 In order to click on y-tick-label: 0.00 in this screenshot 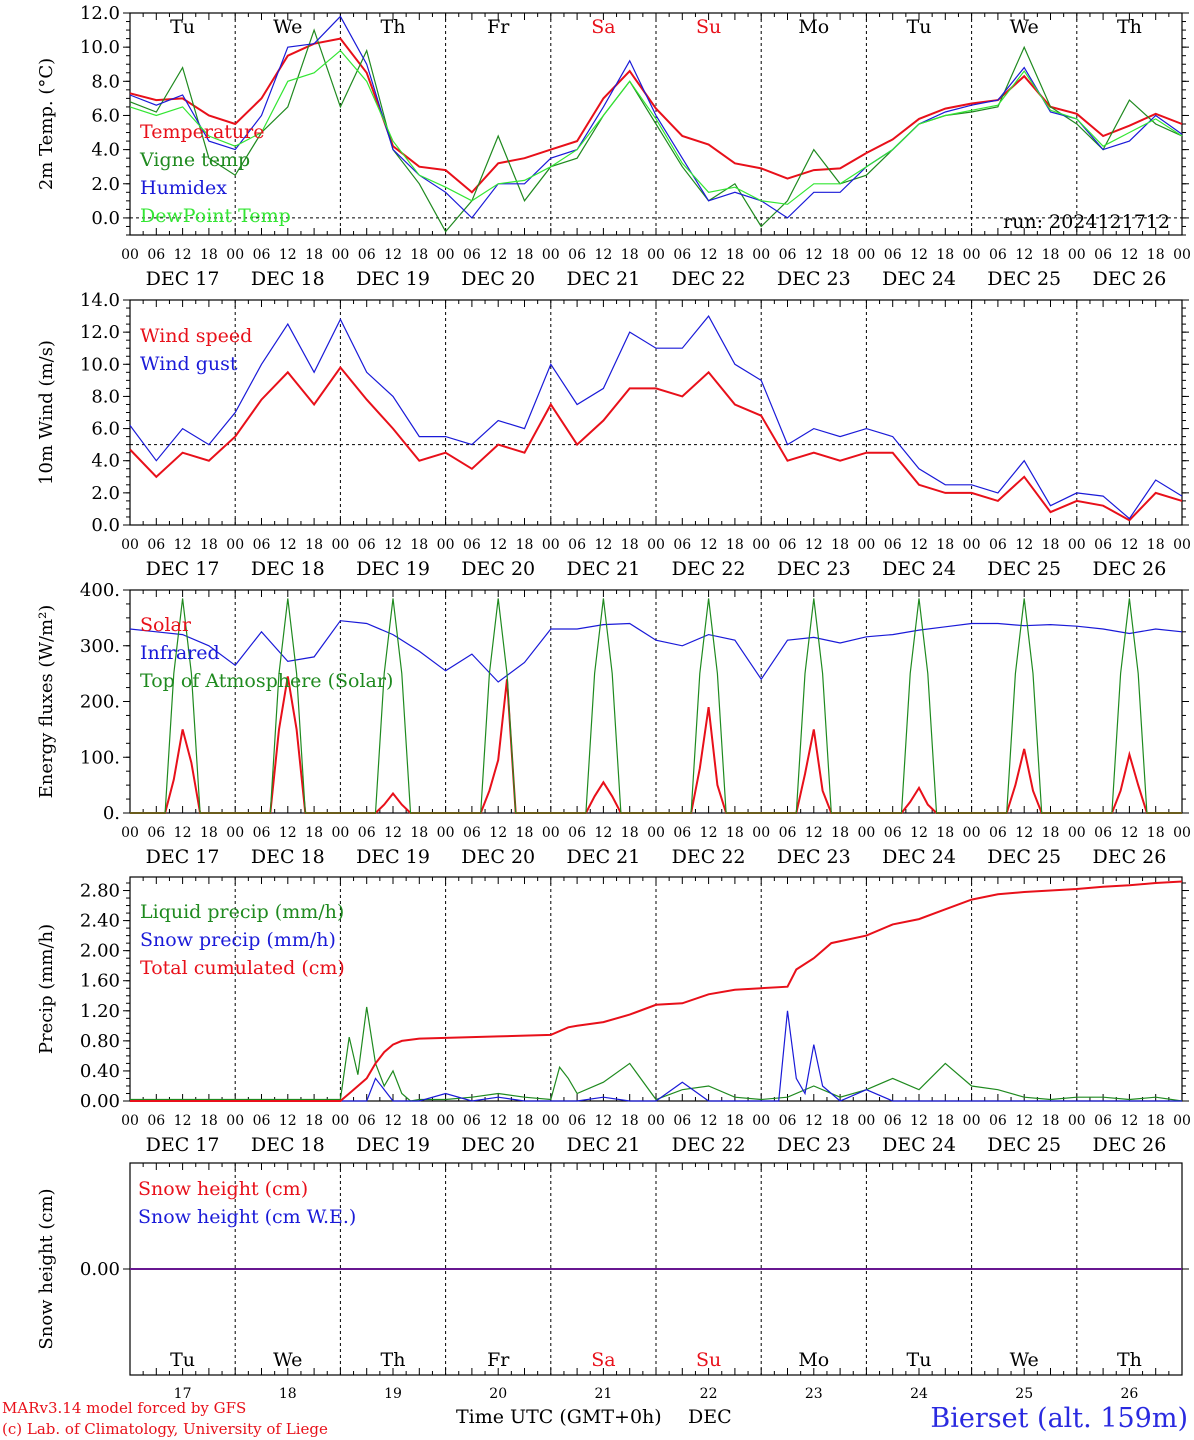, I will do `click(100, 1269)`.